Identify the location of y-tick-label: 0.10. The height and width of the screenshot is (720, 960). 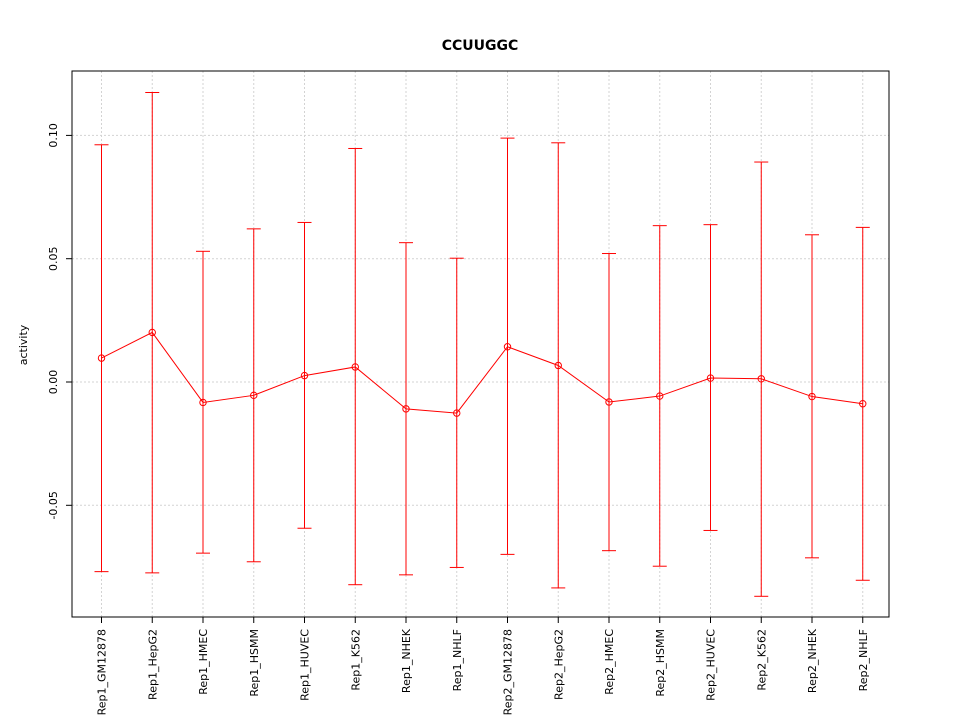
(53, 135).